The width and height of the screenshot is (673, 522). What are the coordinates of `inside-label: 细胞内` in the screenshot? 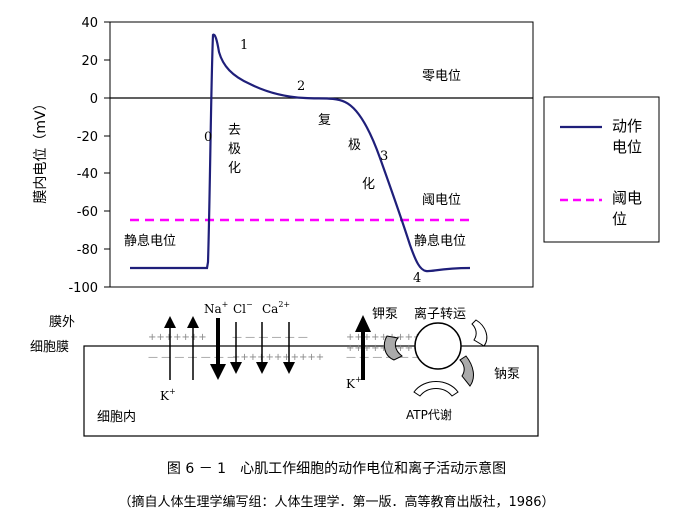 It's located at (116, 417).